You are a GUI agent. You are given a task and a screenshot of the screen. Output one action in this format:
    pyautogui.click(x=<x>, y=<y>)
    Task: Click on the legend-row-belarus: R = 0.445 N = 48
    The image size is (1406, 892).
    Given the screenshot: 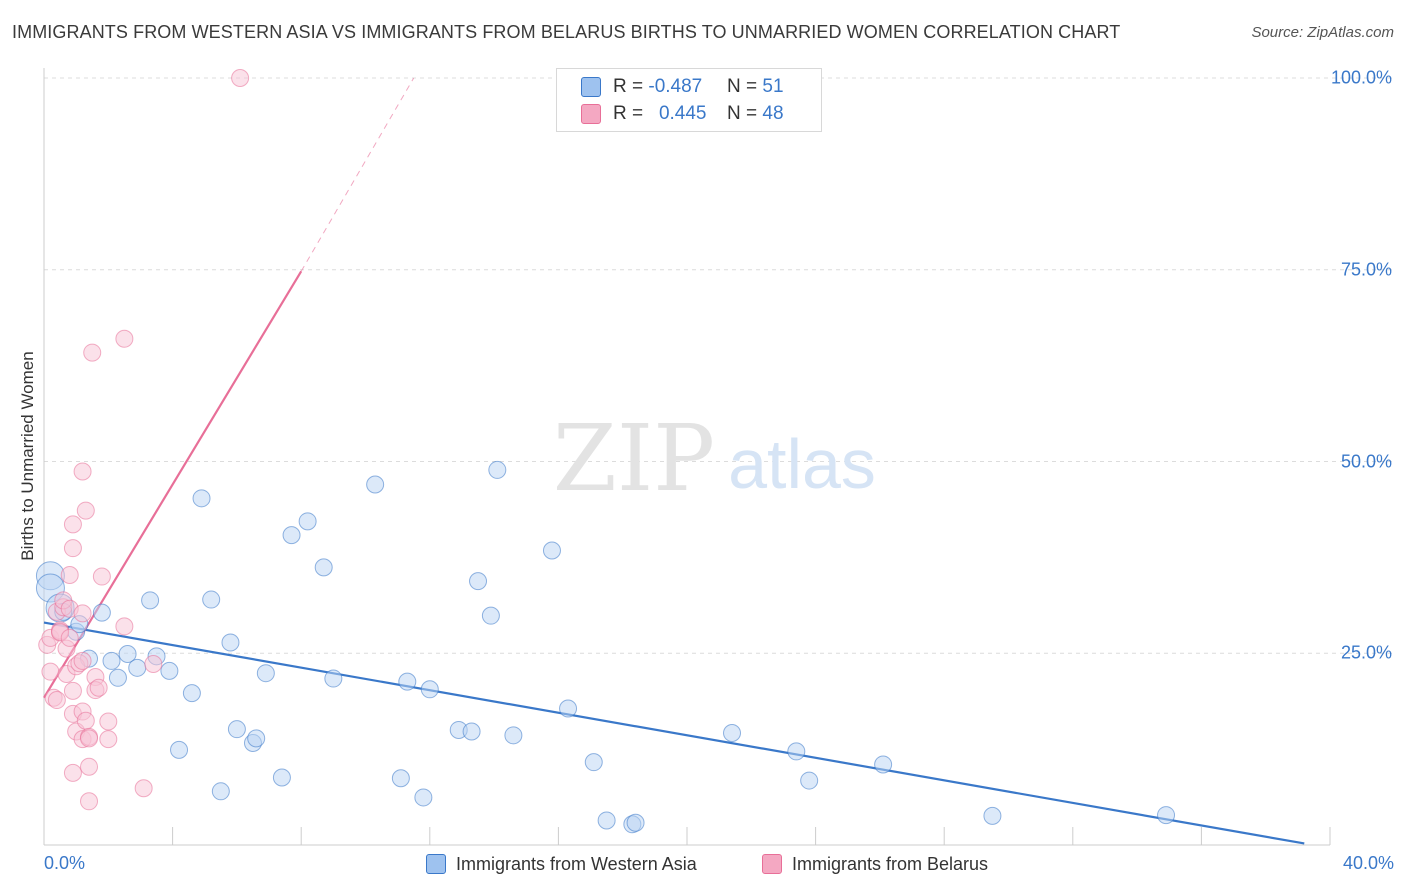 What is the action you would take?
    pyautogui.click(x=682, y=114)
    